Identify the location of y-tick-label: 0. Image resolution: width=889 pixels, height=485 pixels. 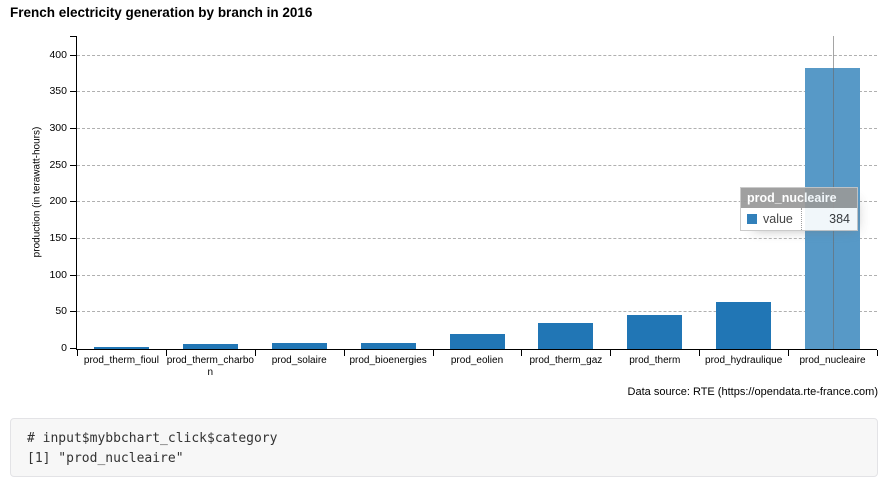
(64, 348).